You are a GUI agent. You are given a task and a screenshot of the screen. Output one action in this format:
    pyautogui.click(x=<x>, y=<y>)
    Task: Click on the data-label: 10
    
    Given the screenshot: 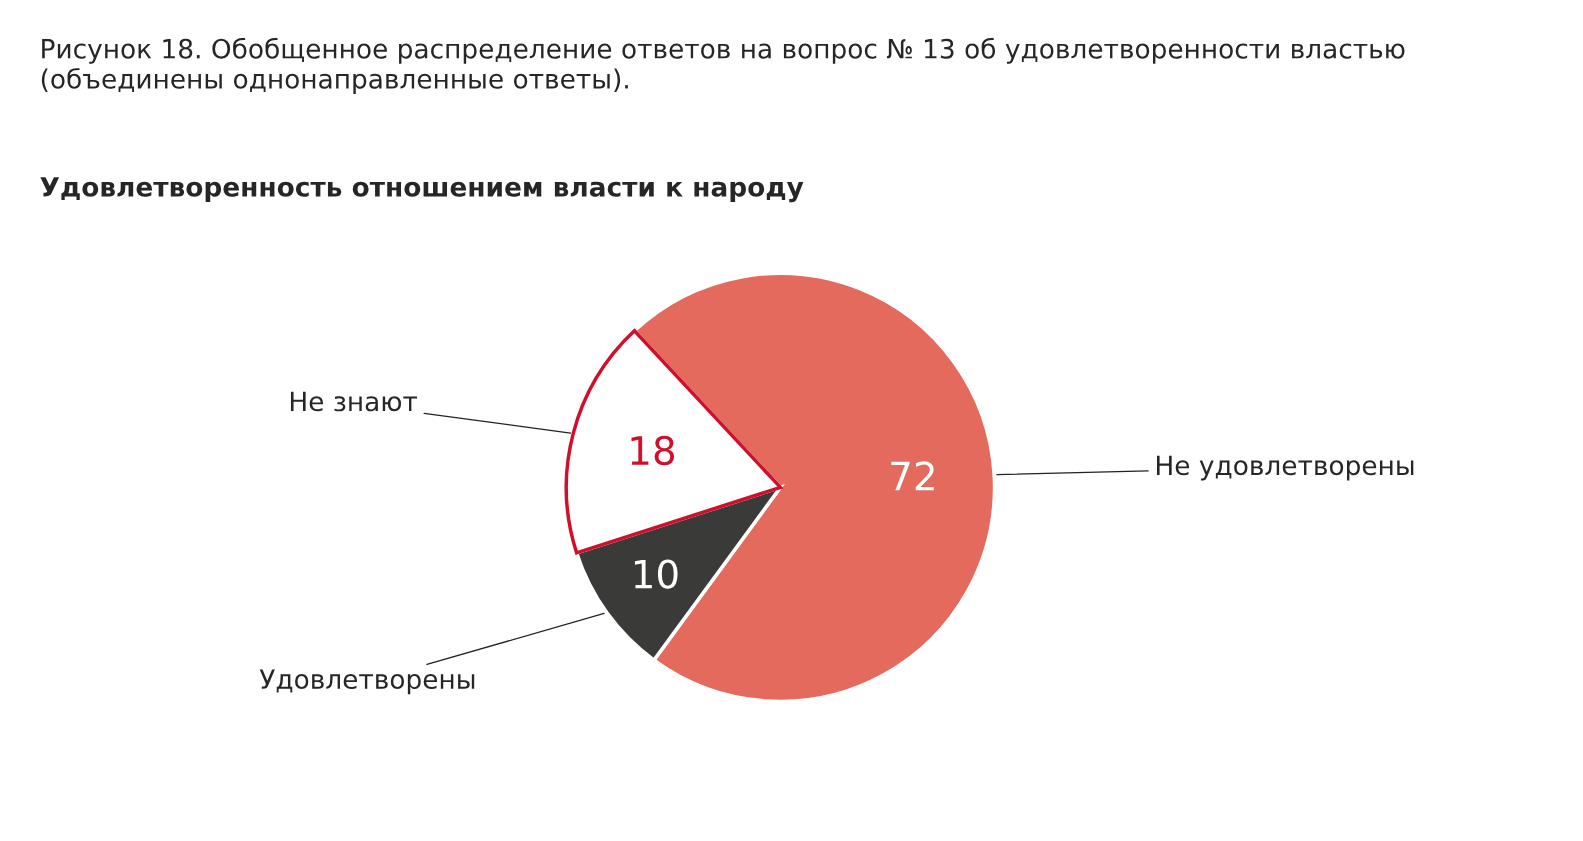 What is the action you would take?
    pyautogui.click(x=656, y=574)
    